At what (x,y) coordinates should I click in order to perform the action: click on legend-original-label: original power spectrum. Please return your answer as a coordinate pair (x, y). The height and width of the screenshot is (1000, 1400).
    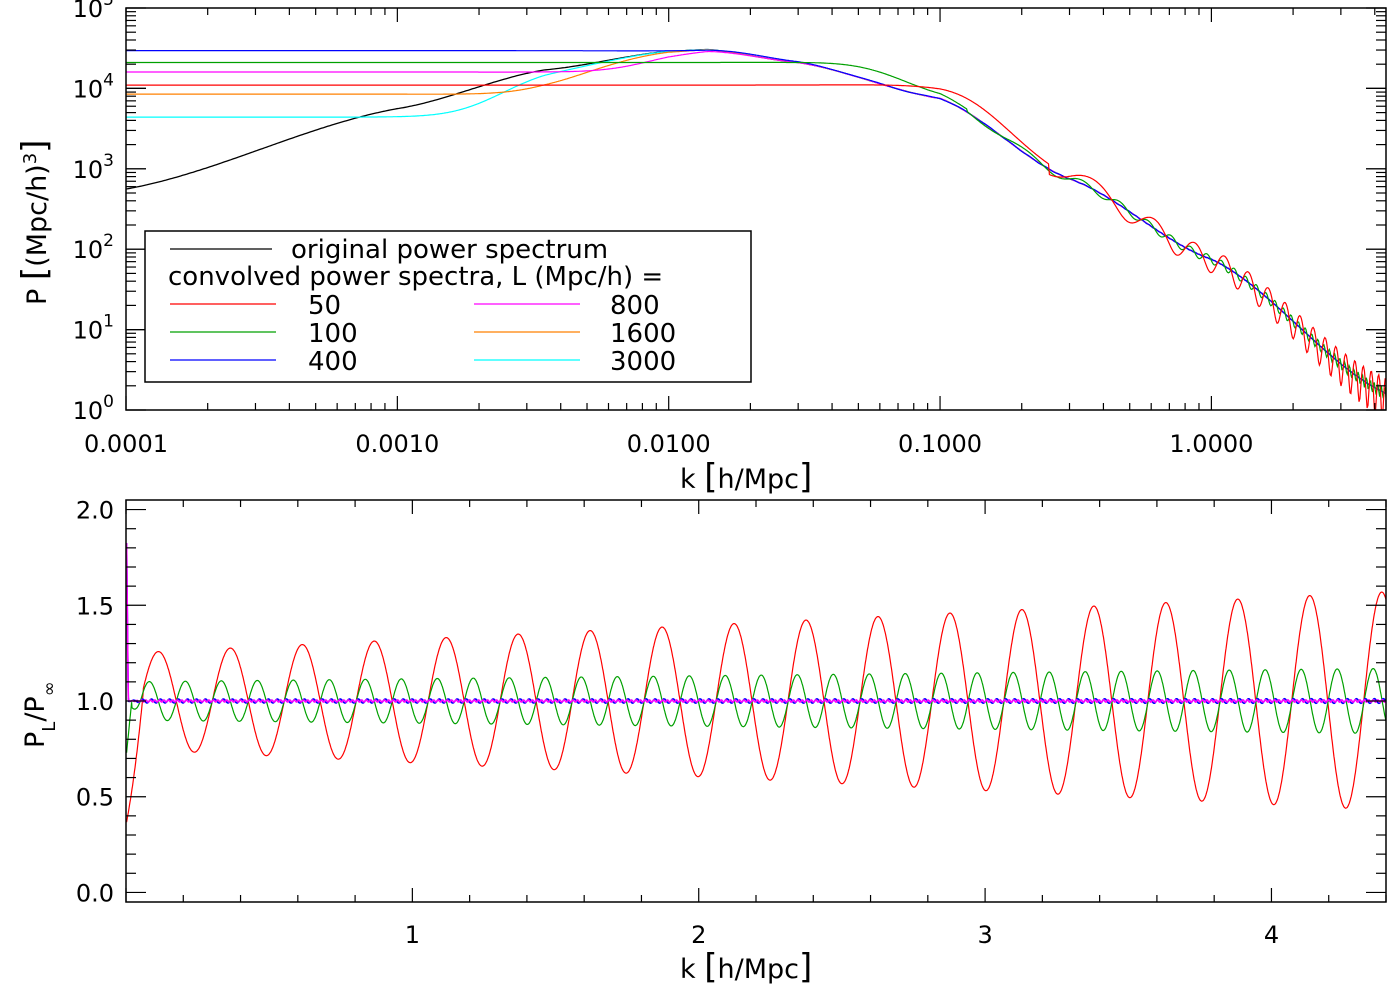
    Looking at the image, I should click on (449, 250).